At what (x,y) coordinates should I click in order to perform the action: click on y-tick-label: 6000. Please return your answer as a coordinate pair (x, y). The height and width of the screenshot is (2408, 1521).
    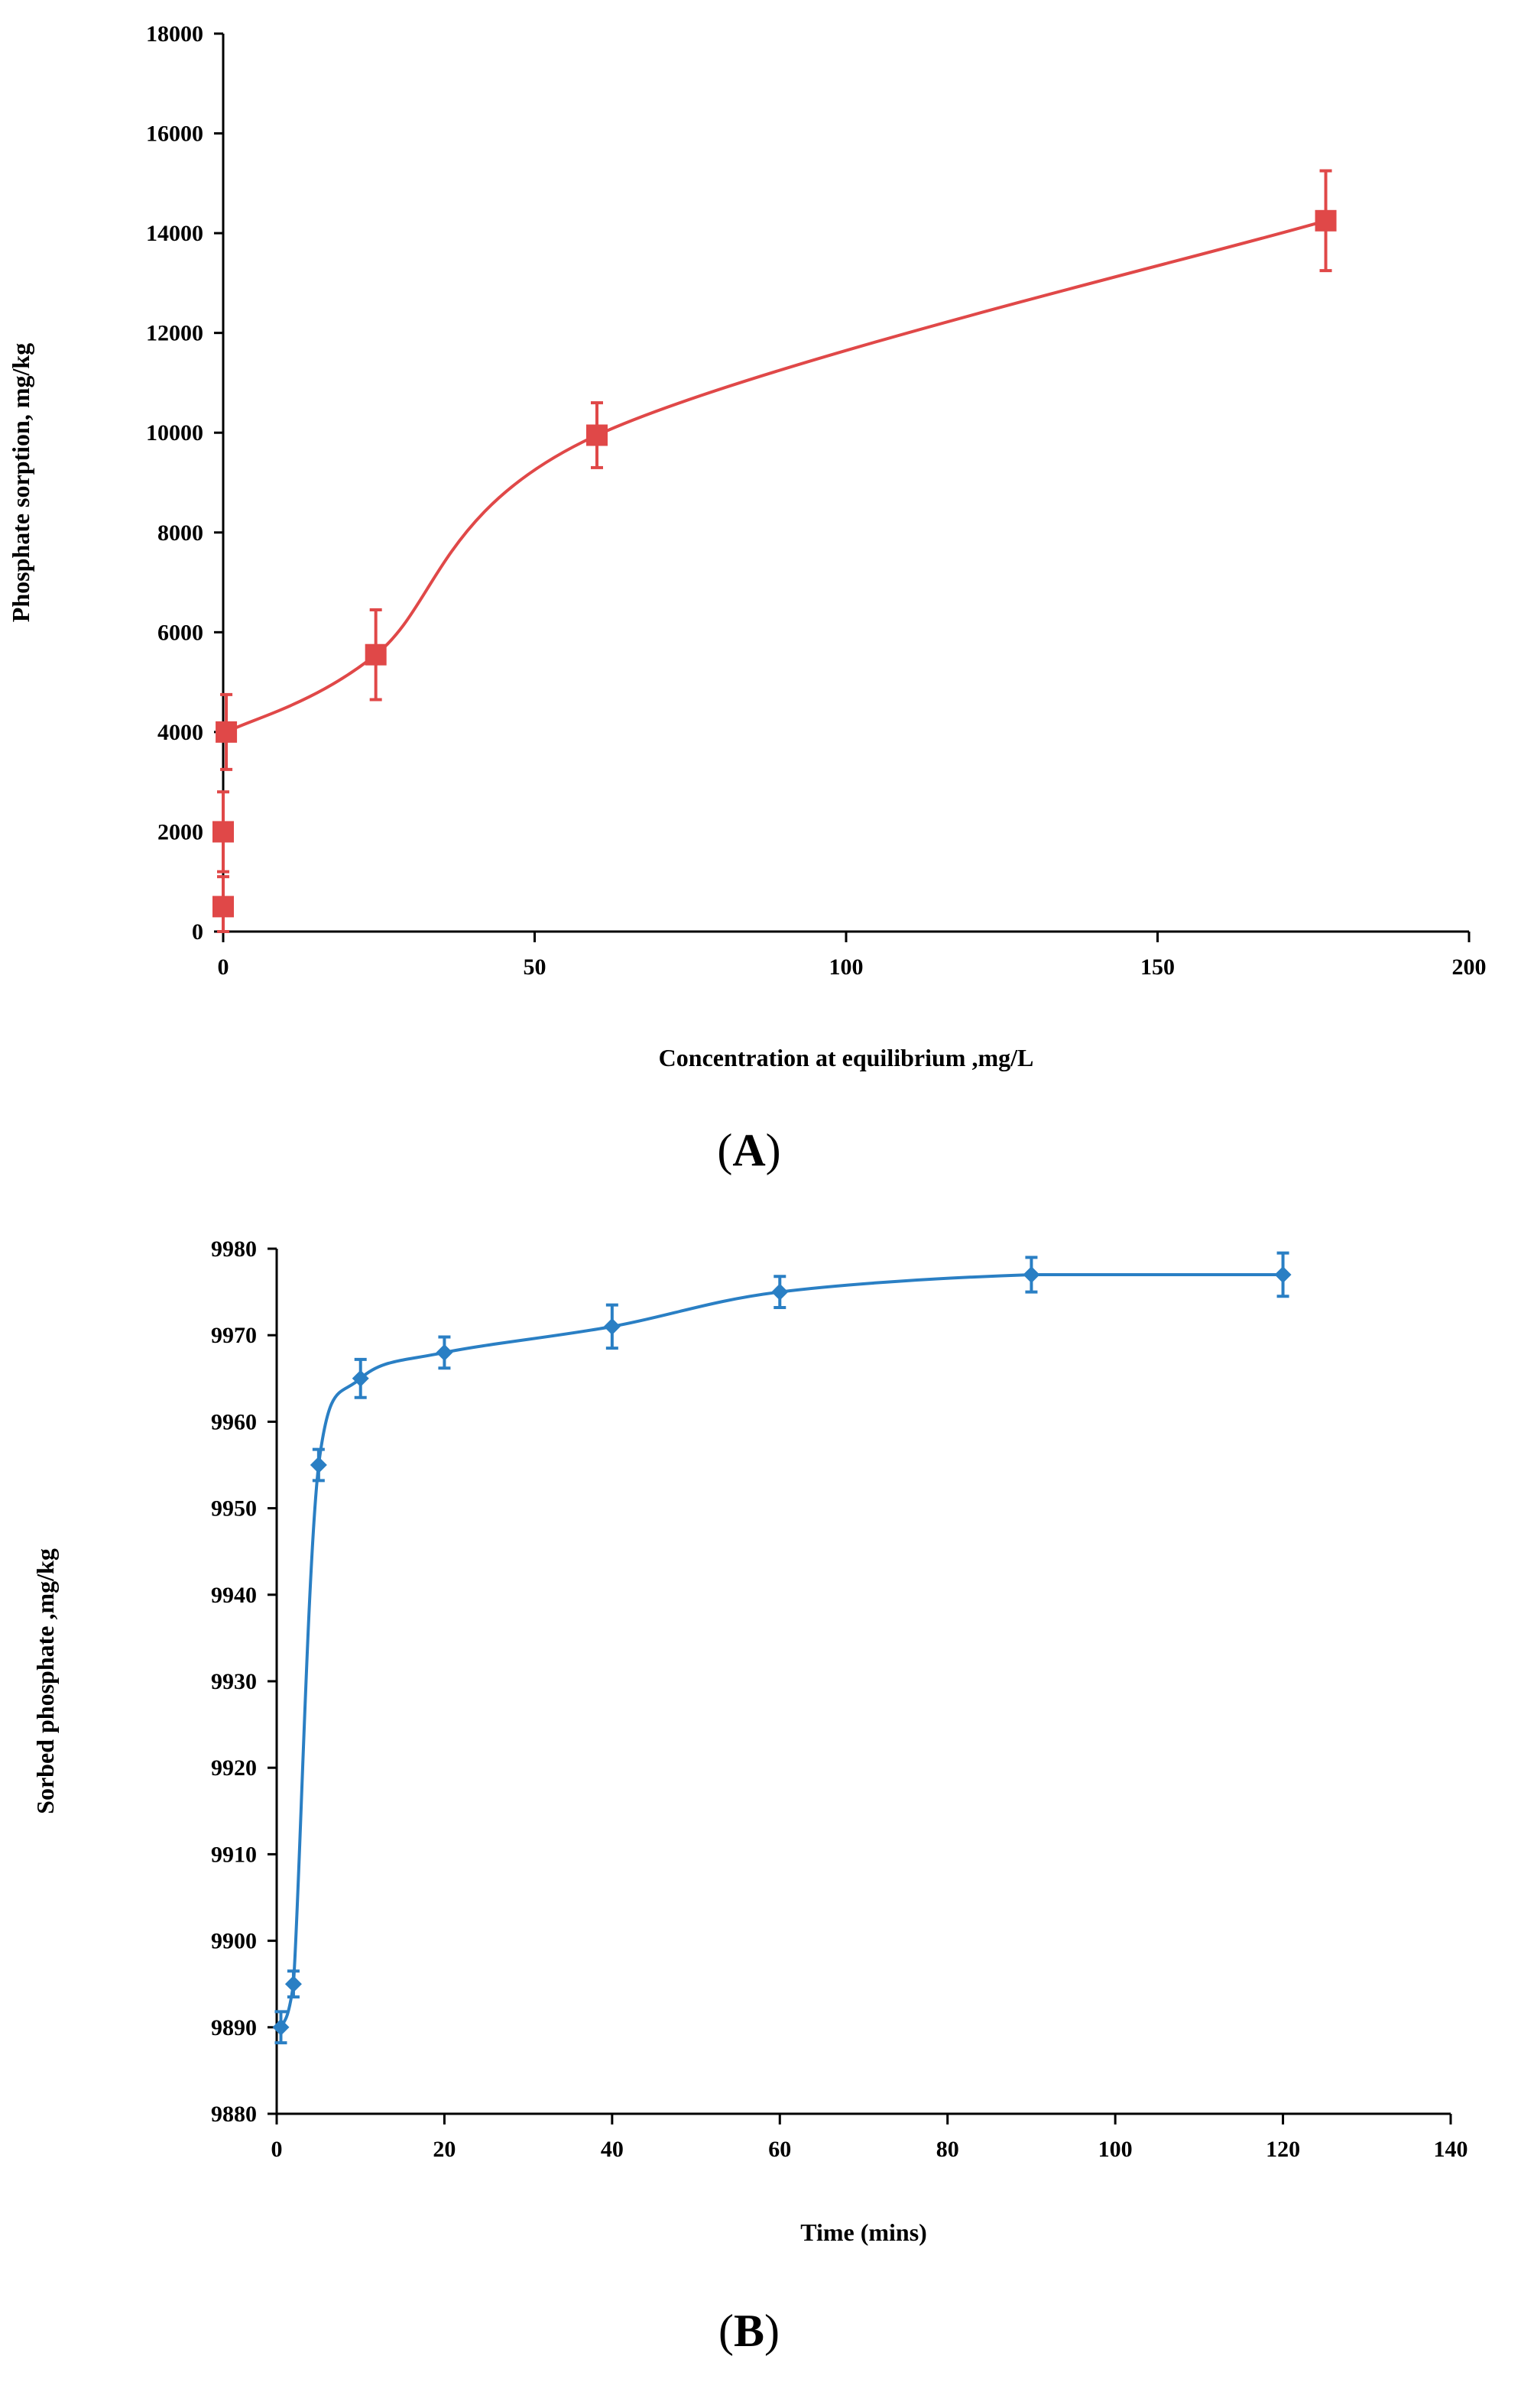
    Looking at the image, I should click on (180, 632).